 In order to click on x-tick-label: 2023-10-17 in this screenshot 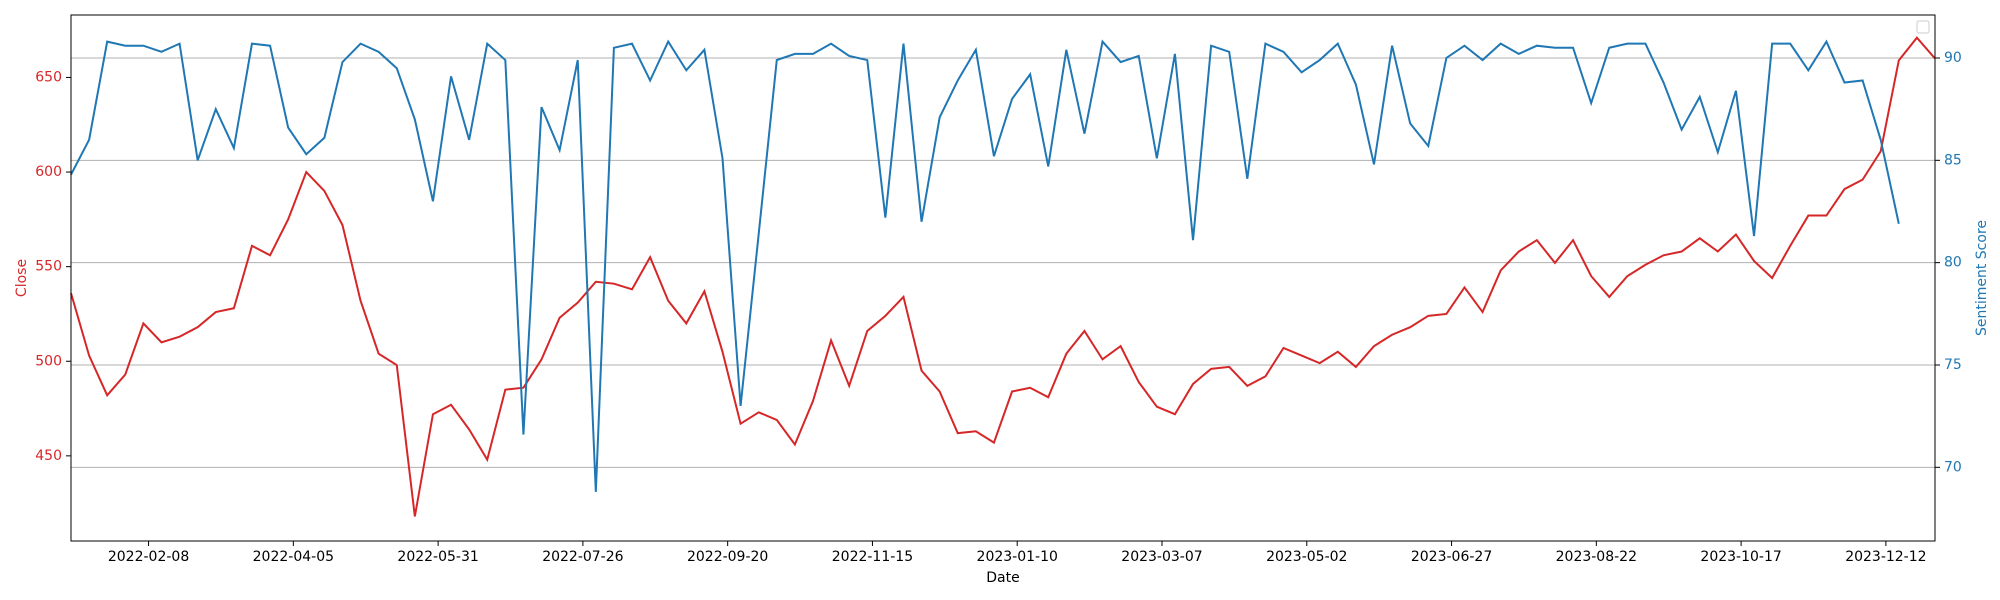, I will do `click(1740, 557)`.